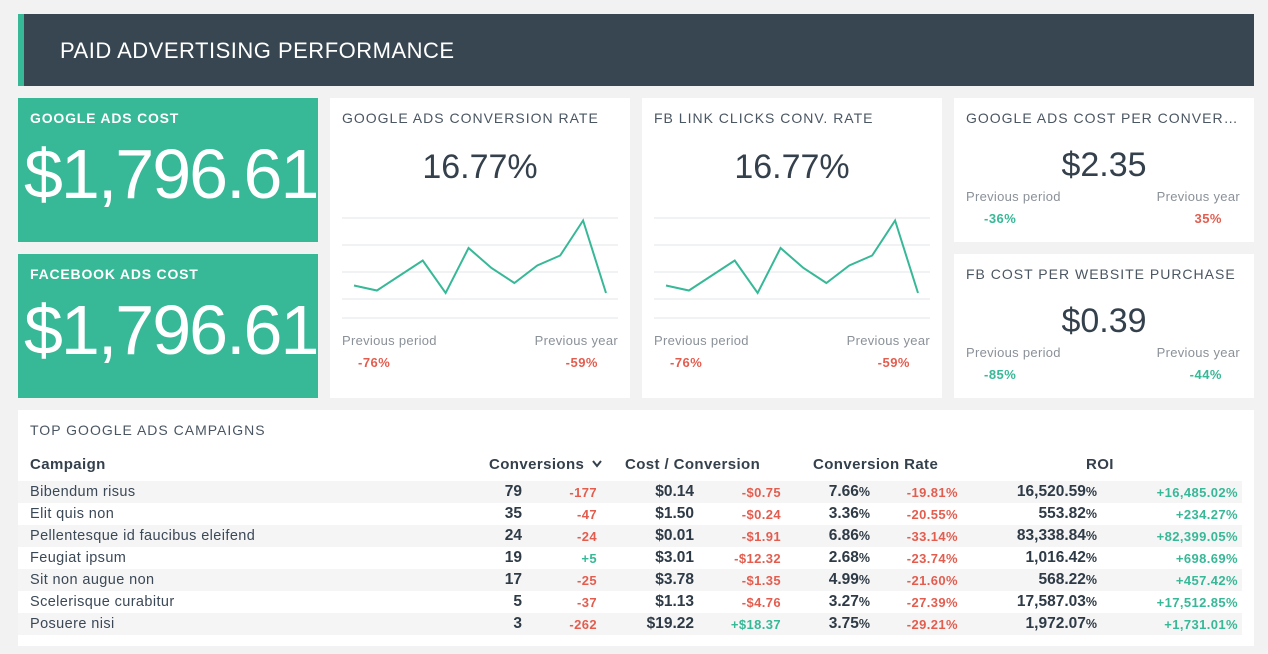 This screenshot has width=1268, height=654. I want to click on card-value: $0.39, so click(1104, 321).